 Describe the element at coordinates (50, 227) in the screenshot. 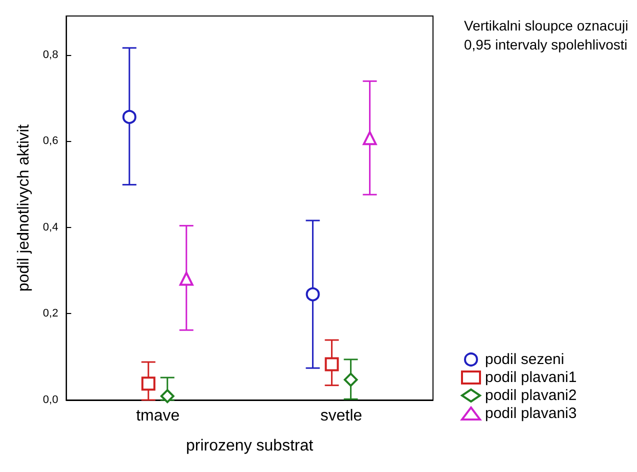

I see `y-tick-label: 0,4` at that location.